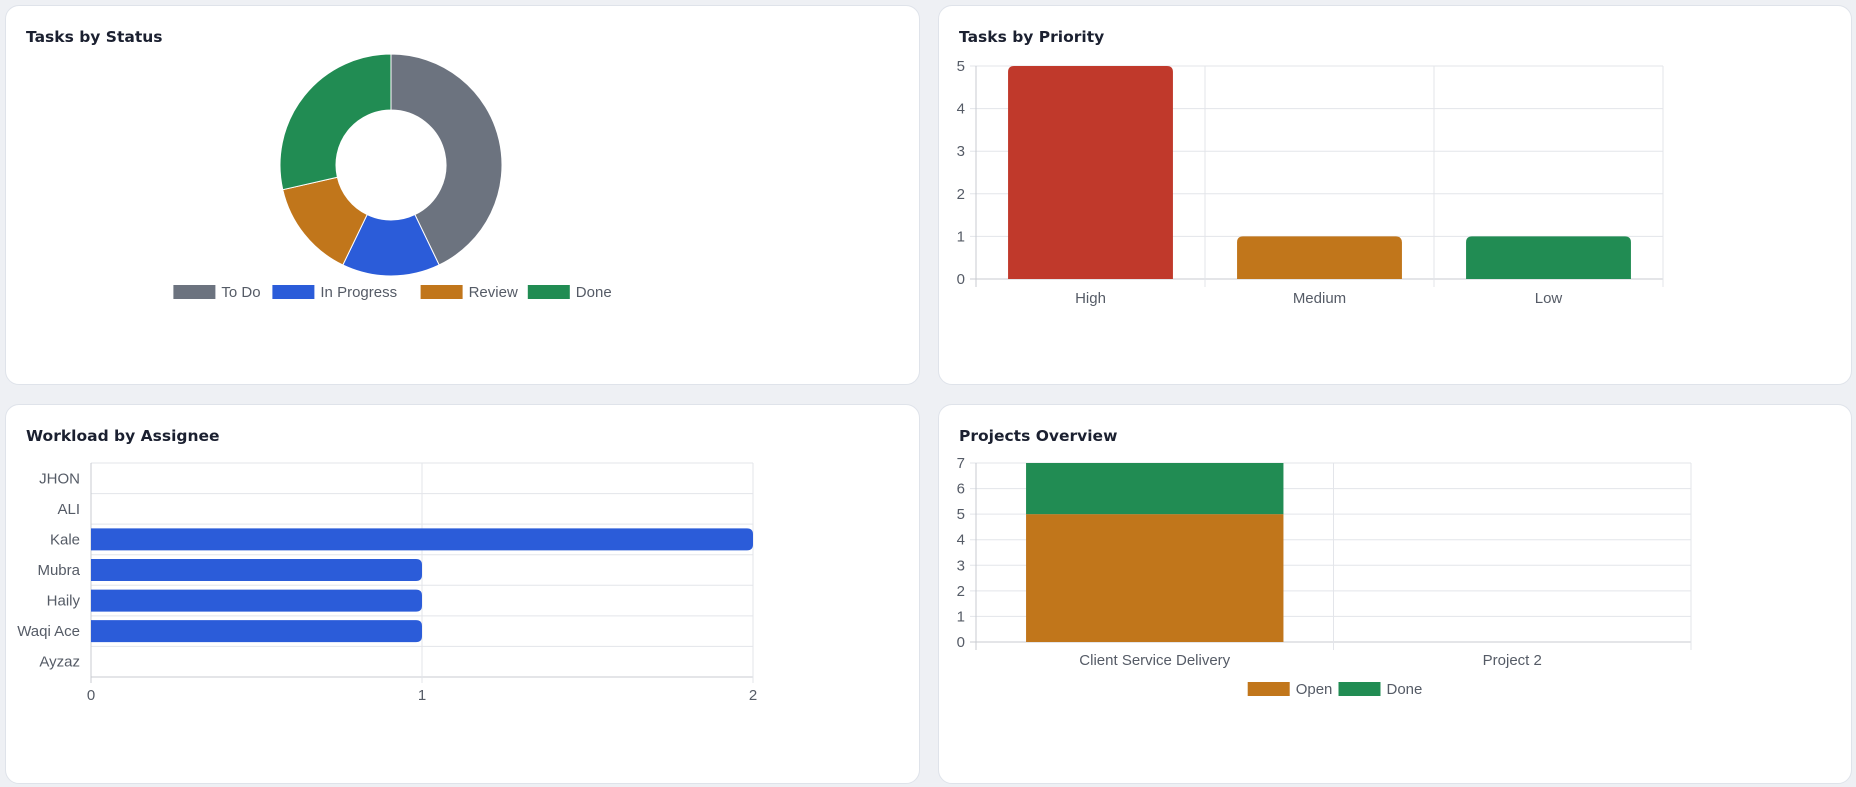 The image size is (1856, 787). Describe the element at coordinates (1154, 660) in the screenshot. I see `x-tick-label: Client Service Delivery` at that location.